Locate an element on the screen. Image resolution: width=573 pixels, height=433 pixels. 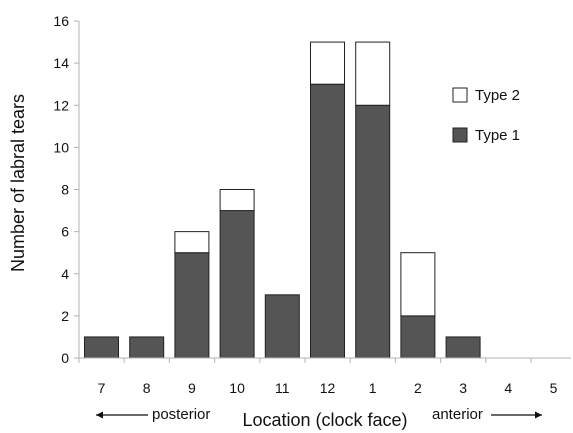
legend-label-type-1: Type 1 is located at coordinates (497, 135).